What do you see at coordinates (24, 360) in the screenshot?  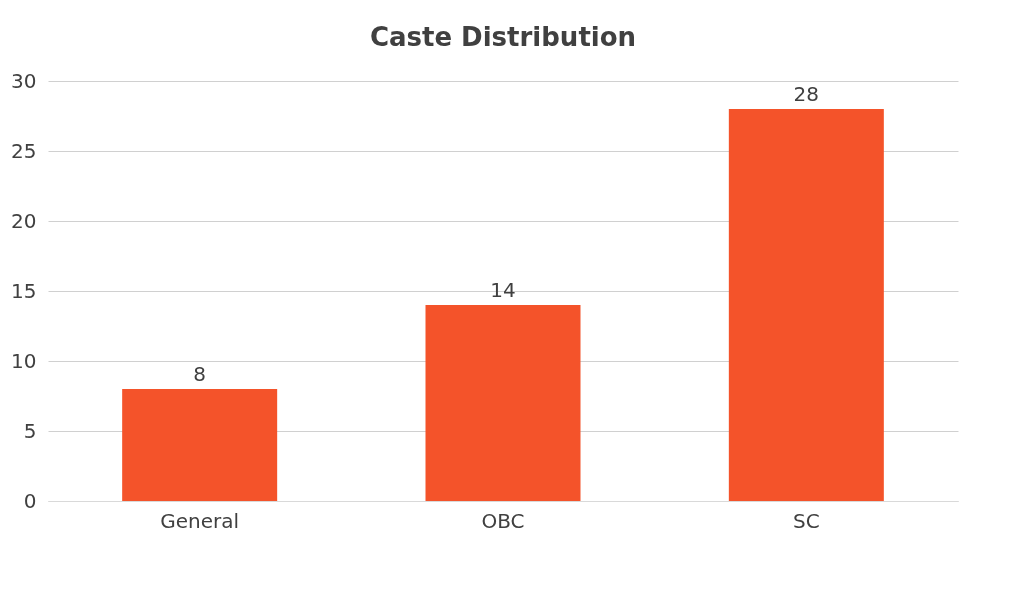 I see `y-tick-label: 10` at bounding box center [24, 360].